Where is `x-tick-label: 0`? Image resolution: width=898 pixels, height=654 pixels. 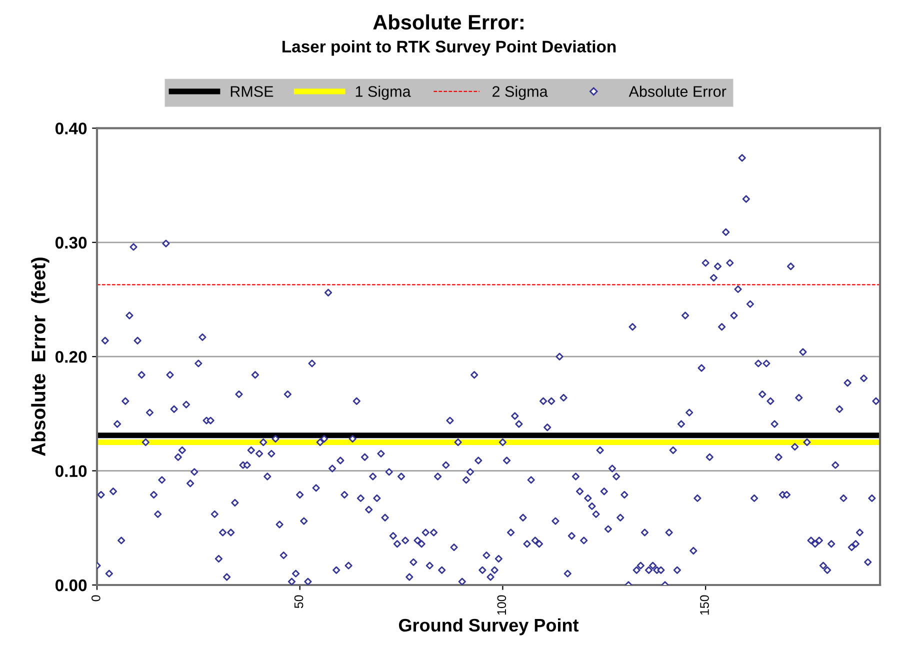
x-tick-label: 0 is located at coordinates (95, 598).